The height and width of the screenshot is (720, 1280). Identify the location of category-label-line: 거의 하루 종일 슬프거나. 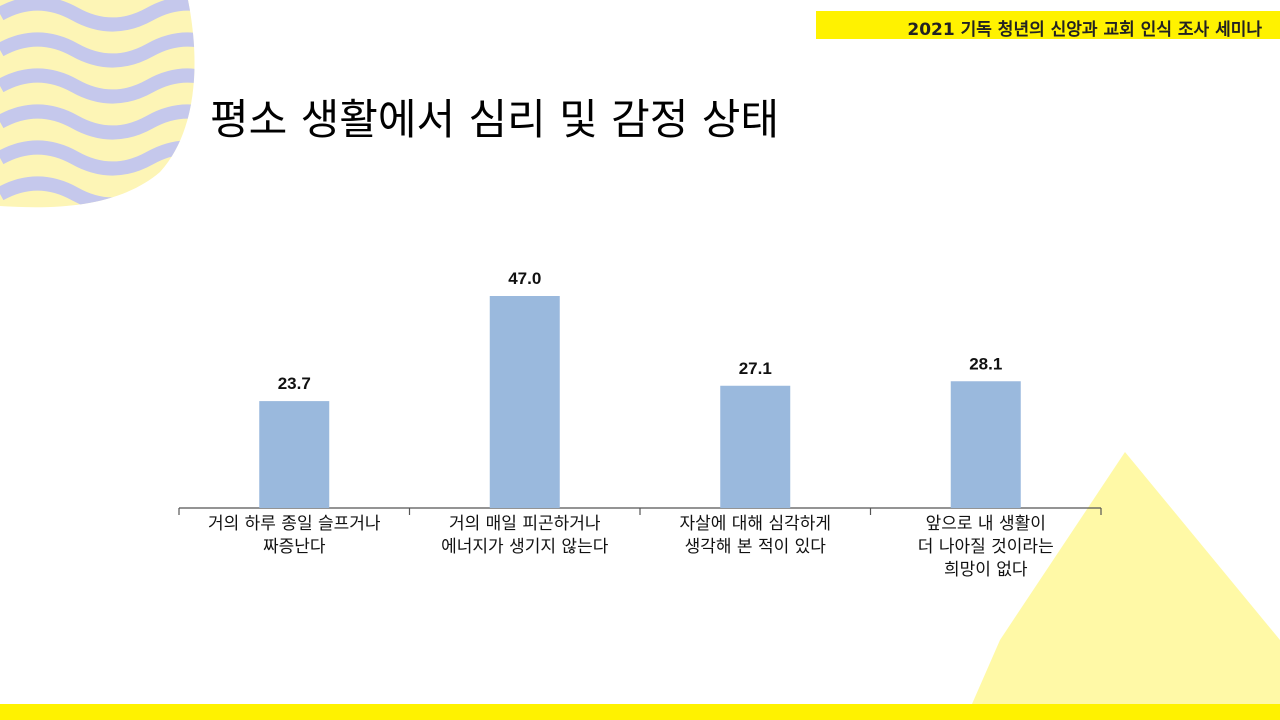
(294, 524).